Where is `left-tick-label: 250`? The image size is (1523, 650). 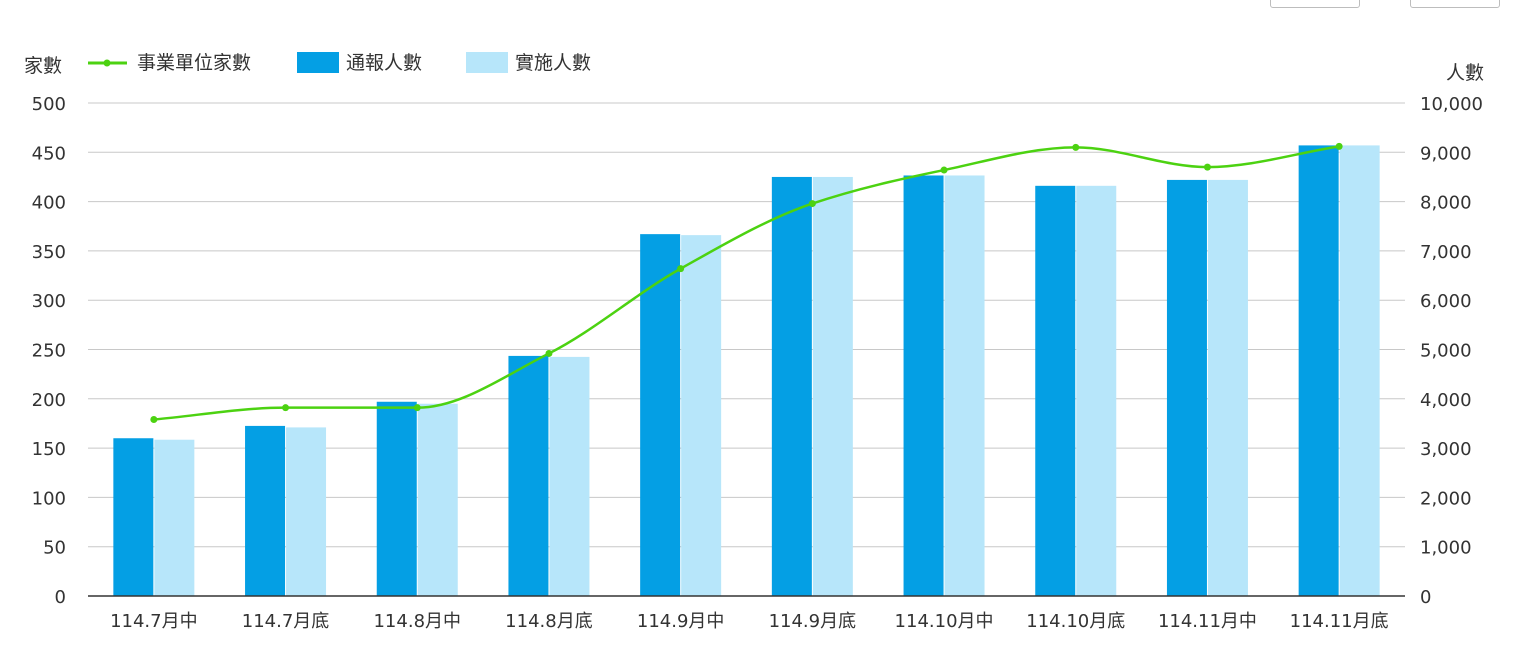 left-tick-label: 250 is located at coordinates (49, 351).